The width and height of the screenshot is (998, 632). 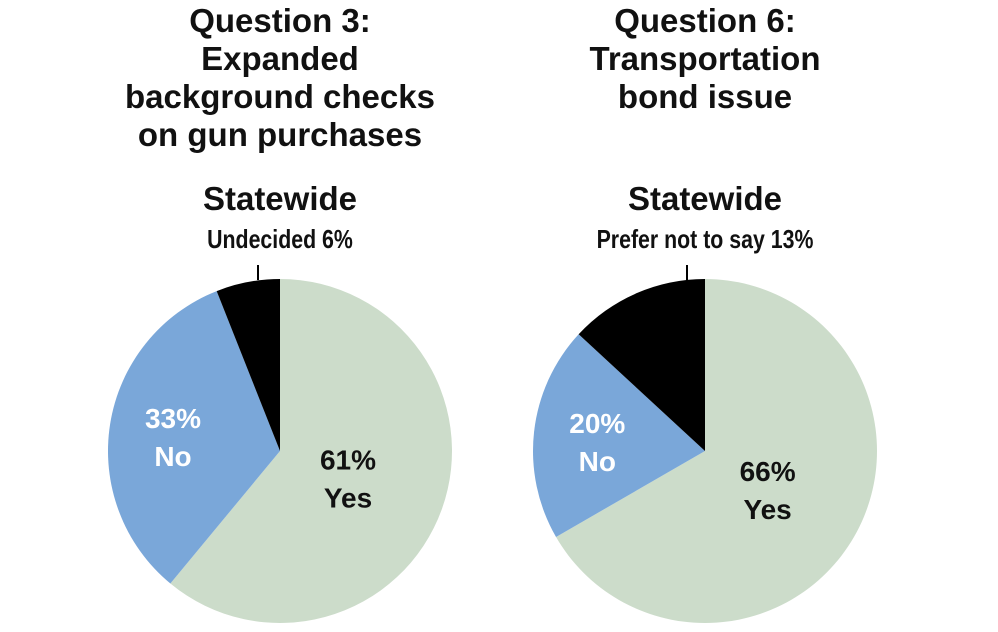 I want to click on pie-slice-undecided, so click(x=248, y=365).